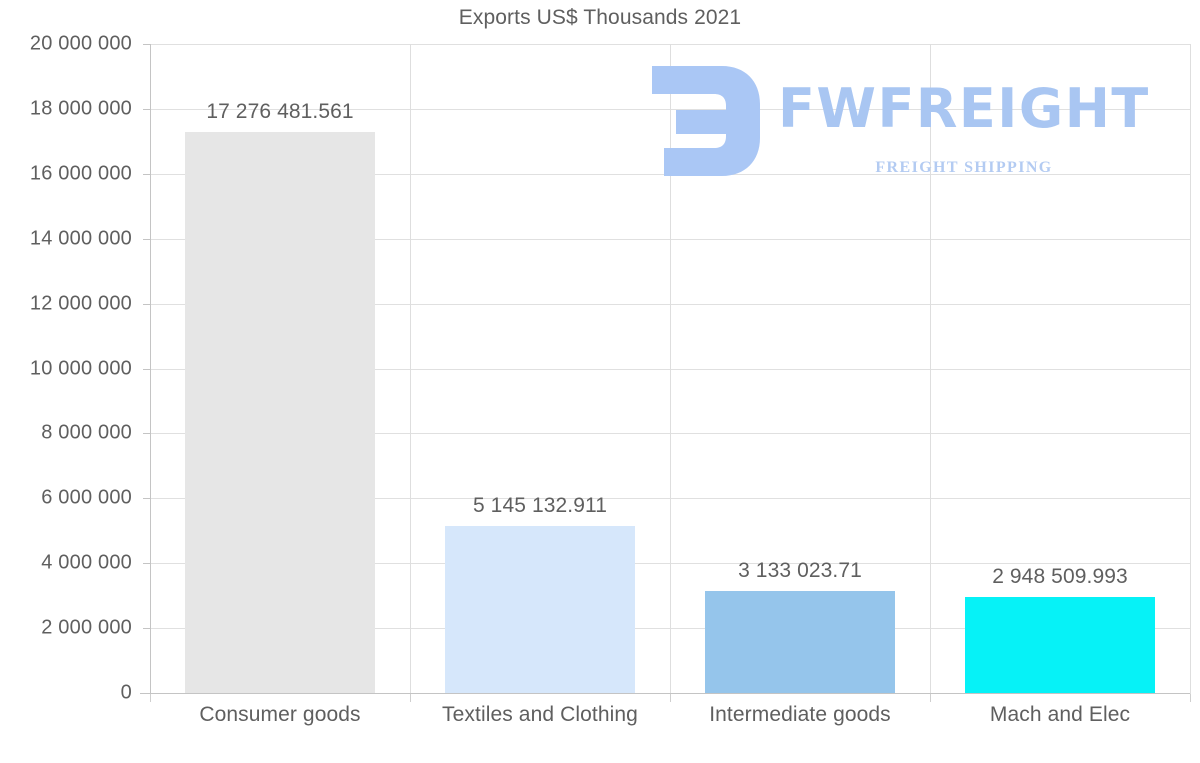 This screenshot has height=763, width=1200. I want to click on chart-title: Exports US$ Thousands 2021, so click(600, 17).